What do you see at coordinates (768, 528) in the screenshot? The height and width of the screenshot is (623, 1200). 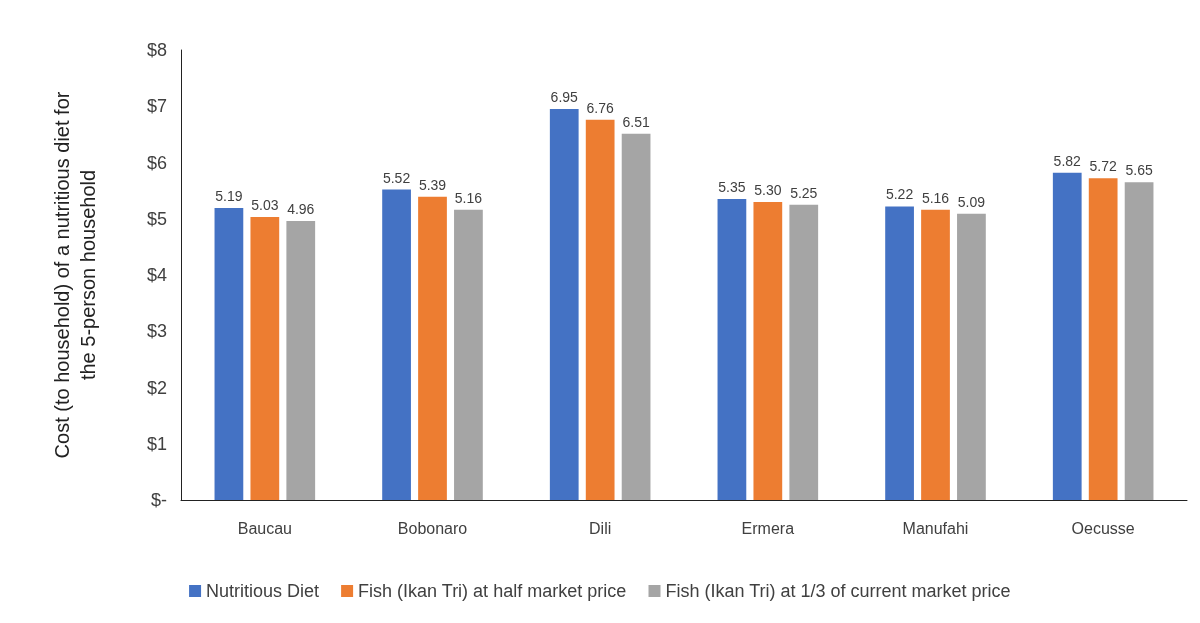 I see `x-tick-label: Ermera` at bounding box center [768, 528].